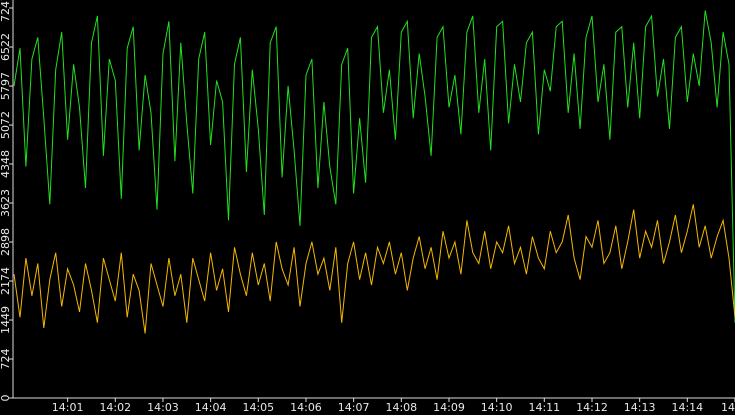 Image resolution: width=735 pixels, height=415 pixels. Describe the element at coordinates (115, 407) in the screenshot. I see `x-tick-label: 14:02` at that location.